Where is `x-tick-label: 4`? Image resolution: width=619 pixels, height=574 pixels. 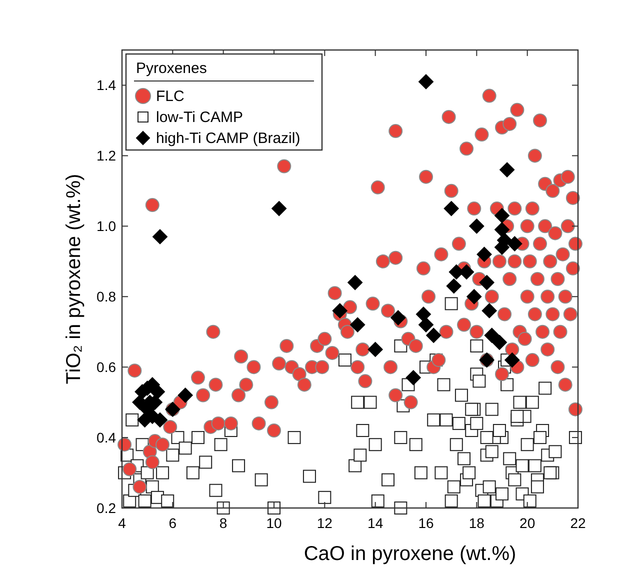
x-tick-label: 4 is located at coordinates (122, 523).